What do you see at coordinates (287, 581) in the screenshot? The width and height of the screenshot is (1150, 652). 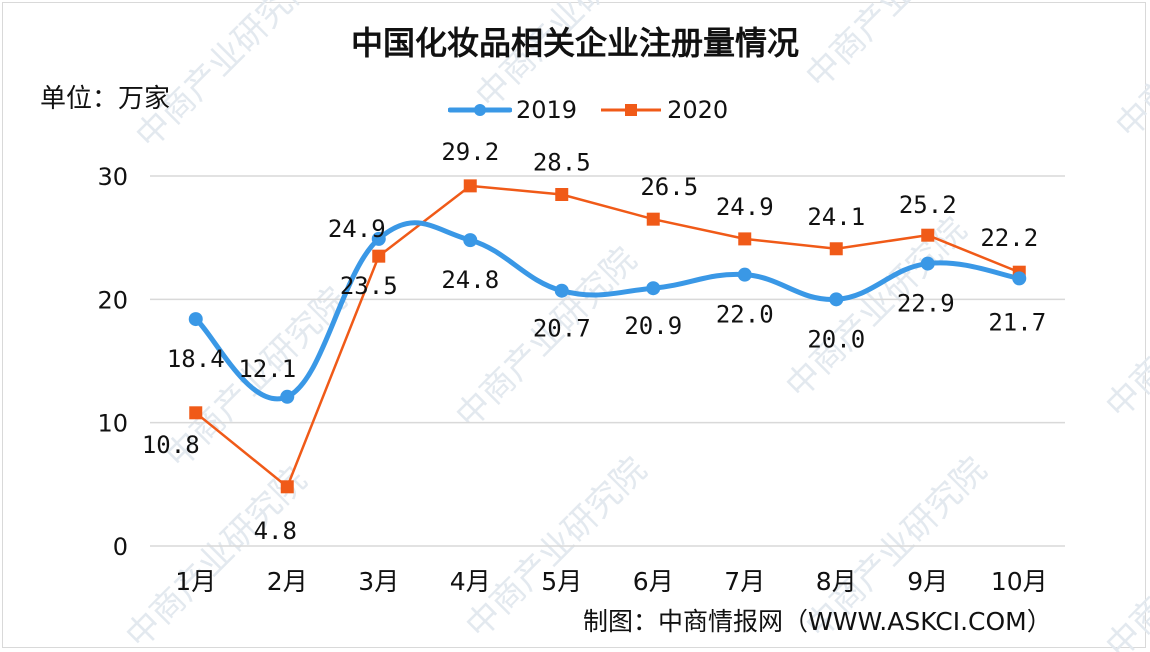 I see `x-tick-label-2: 2月` at bounding box center [287, 581].